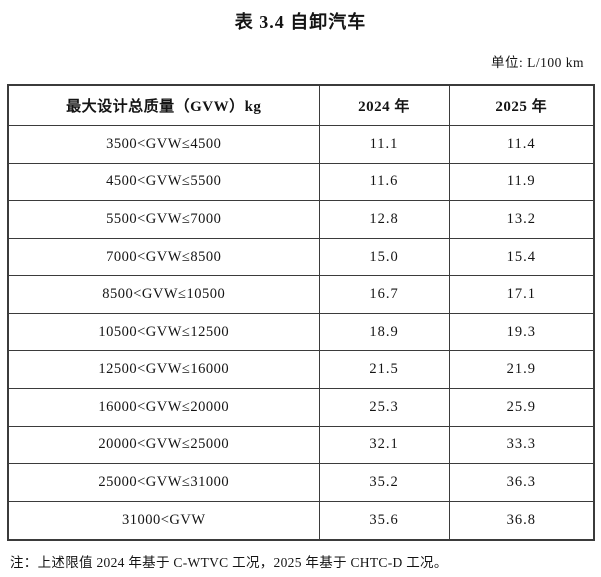 Image resolution: width=601 pixels, height=577 pixels. Describe the element at coordinates (521, 182) in the screenshot. I see `value-2025-cell: 11.9` at that location.